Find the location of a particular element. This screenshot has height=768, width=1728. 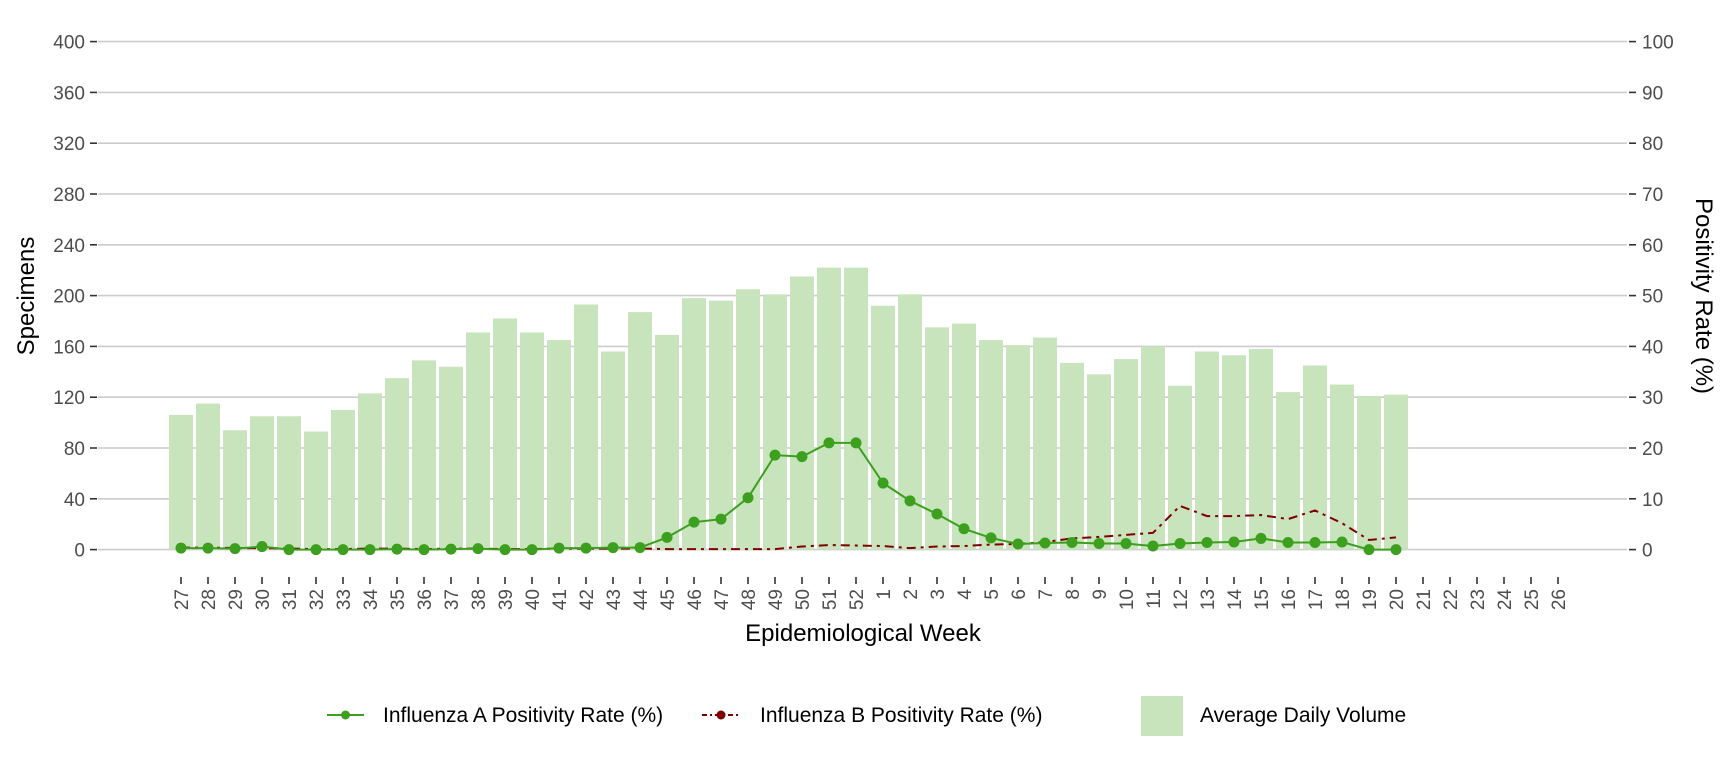

x-tick-label: 45 is located at coordinates (668, 599).